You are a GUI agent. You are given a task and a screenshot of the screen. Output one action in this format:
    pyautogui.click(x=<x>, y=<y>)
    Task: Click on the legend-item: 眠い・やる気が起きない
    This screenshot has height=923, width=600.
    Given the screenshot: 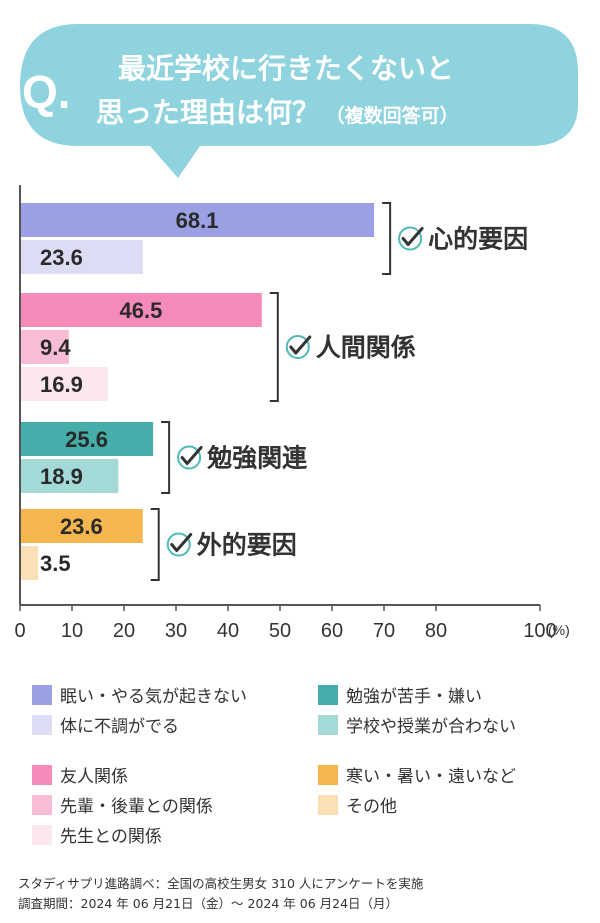 What is the action you would take?
    pyautogui.click(x=139, y=694)
    